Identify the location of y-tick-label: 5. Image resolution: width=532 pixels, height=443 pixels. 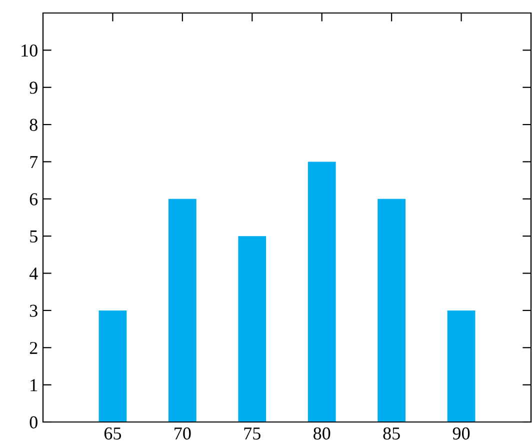
(34, 236).